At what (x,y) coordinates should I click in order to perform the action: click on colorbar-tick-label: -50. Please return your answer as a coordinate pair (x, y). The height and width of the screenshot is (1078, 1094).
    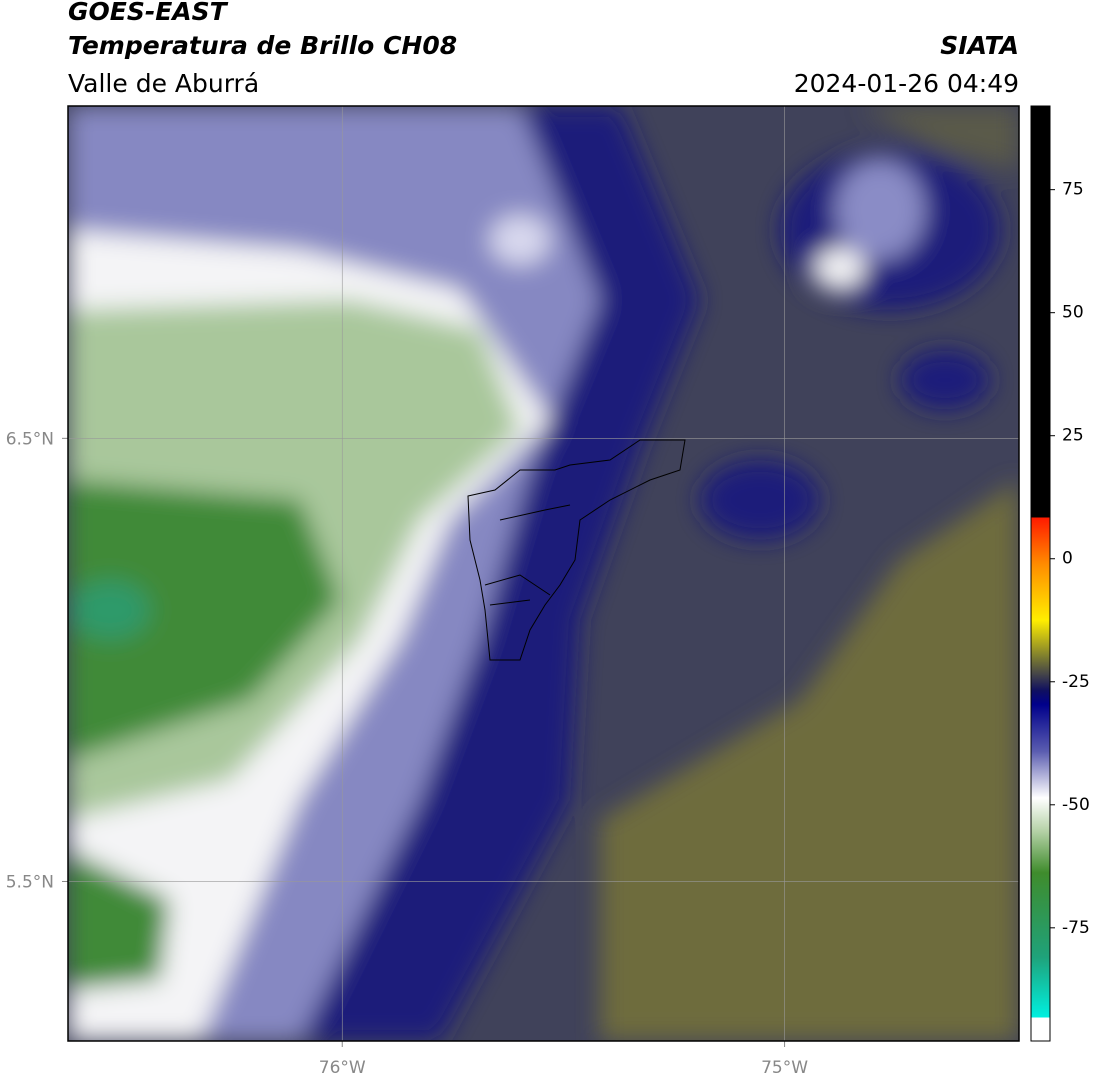
    Looking at the image, I should click on (1076, 805).